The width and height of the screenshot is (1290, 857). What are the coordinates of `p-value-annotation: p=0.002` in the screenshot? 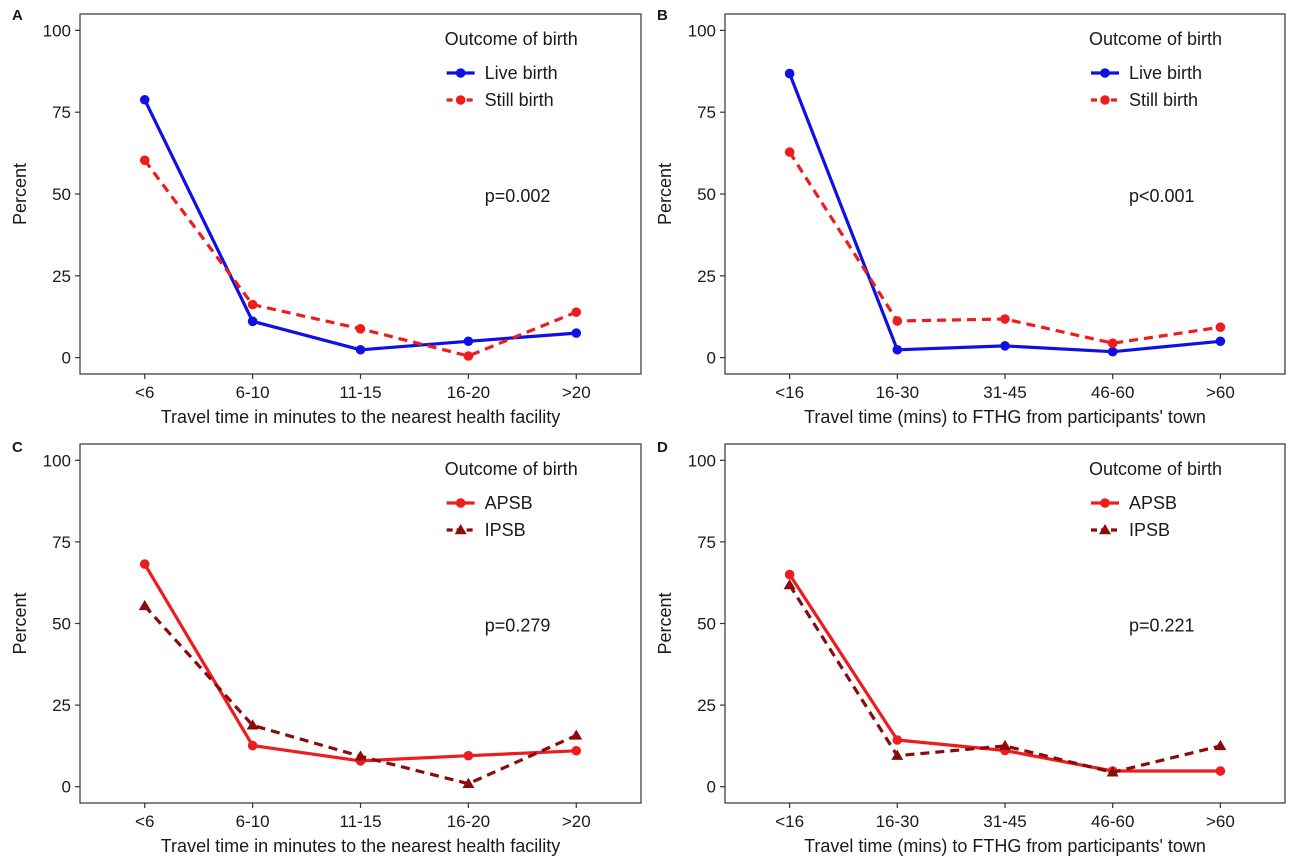 It's located at (518, 196).